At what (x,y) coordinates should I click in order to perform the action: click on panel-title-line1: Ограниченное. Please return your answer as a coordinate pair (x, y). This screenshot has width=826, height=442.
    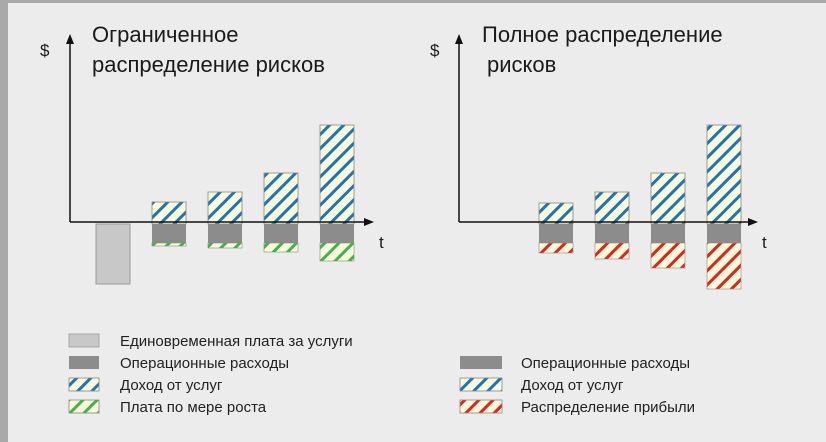
    Looking at the image, I should click on (165, 34).